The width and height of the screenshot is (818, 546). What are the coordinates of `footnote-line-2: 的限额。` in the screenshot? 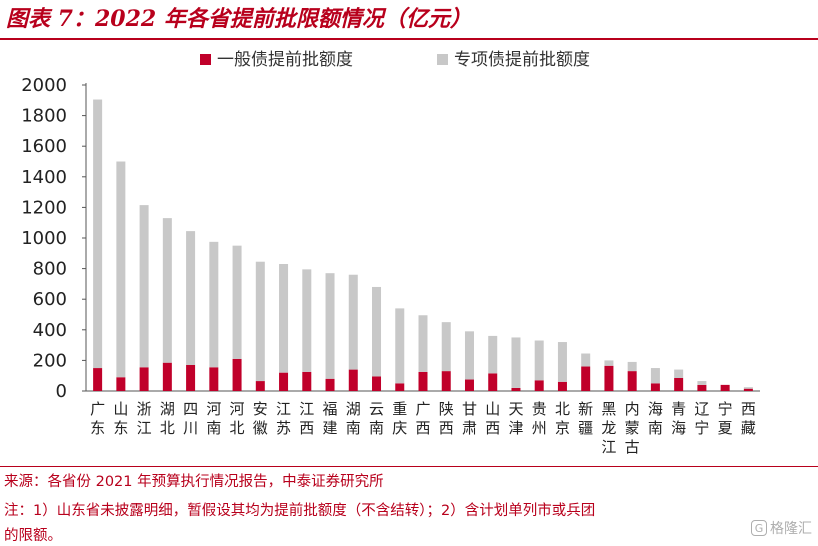 It's located at (33, 536).